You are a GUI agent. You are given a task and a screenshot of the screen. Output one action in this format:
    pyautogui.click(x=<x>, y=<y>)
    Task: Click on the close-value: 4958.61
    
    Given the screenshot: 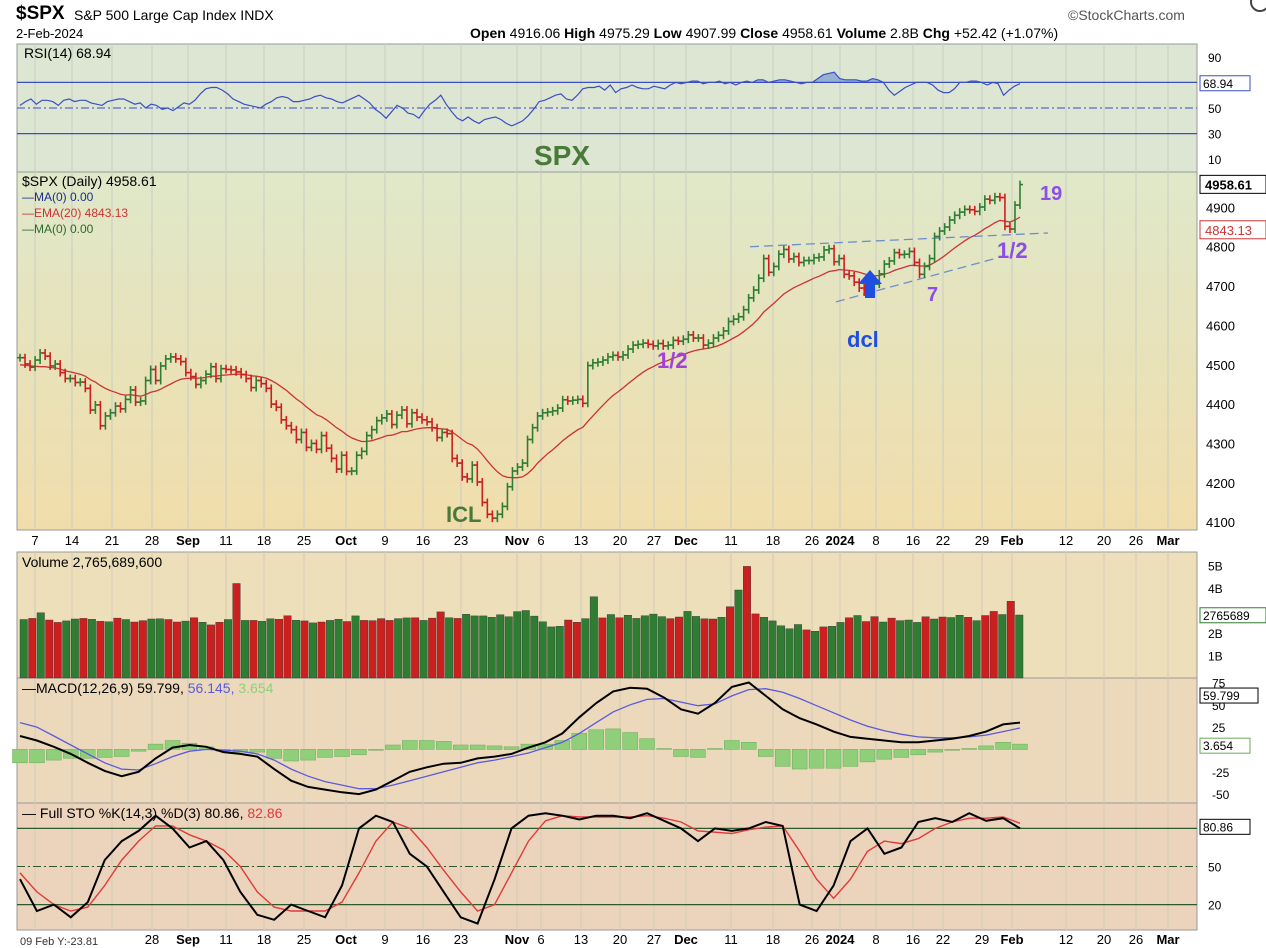 What is the action you would take?
    pyautogui.click(x=807, y=33)
    